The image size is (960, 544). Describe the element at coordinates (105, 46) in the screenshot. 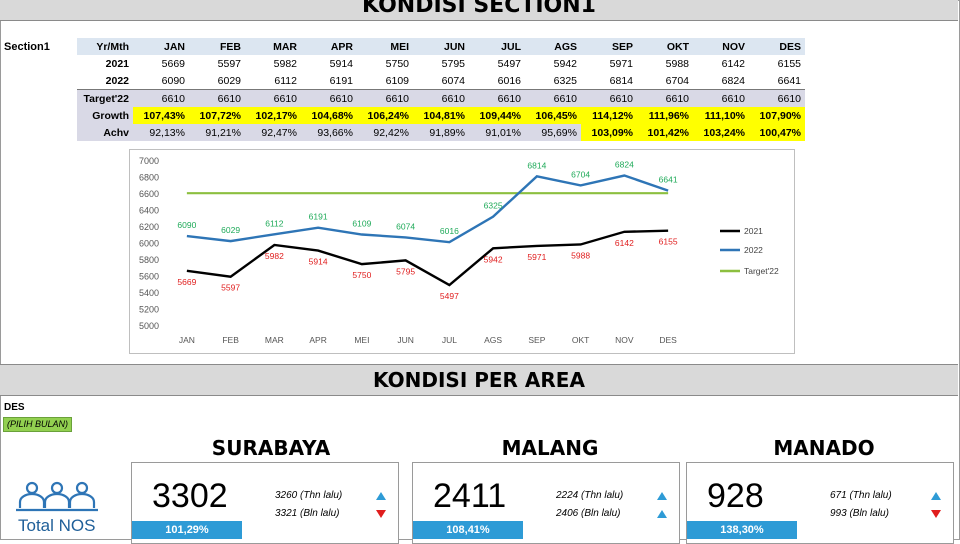

I see `header-label: Yr/Mth` at that location.